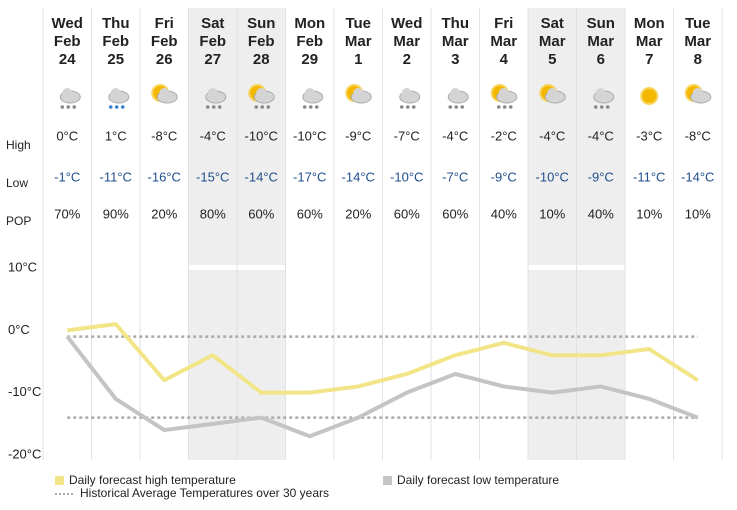  I want to click on low-temp: -7°C, so click(455, 176).